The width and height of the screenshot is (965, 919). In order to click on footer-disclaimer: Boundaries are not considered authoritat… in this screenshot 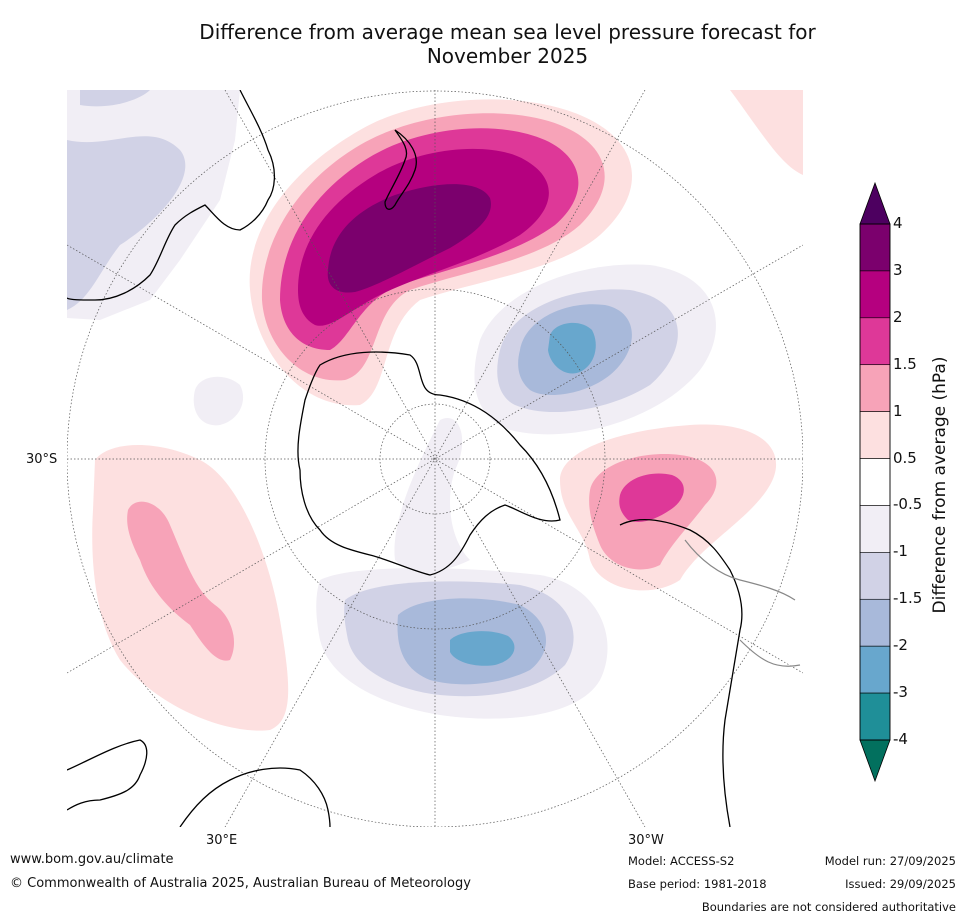, I will do `click(828, 907)`.